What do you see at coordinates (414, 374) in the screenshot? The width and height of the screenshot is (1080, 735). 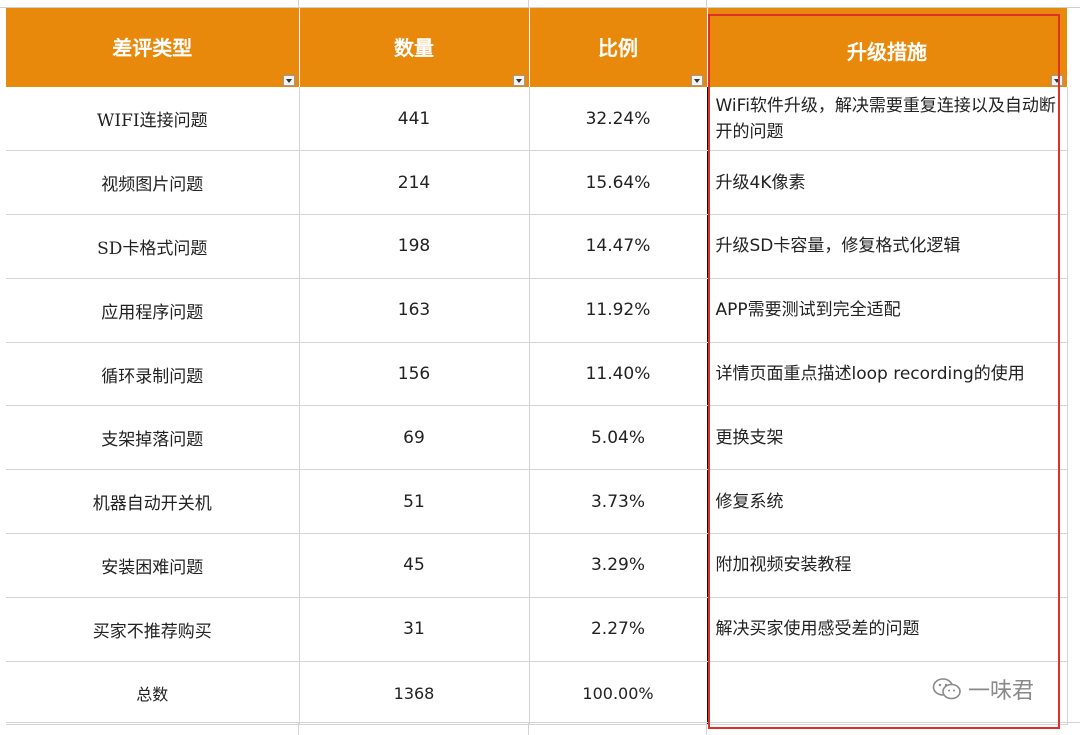 I see `cell-count: 156` at bounding box center [414, 374].